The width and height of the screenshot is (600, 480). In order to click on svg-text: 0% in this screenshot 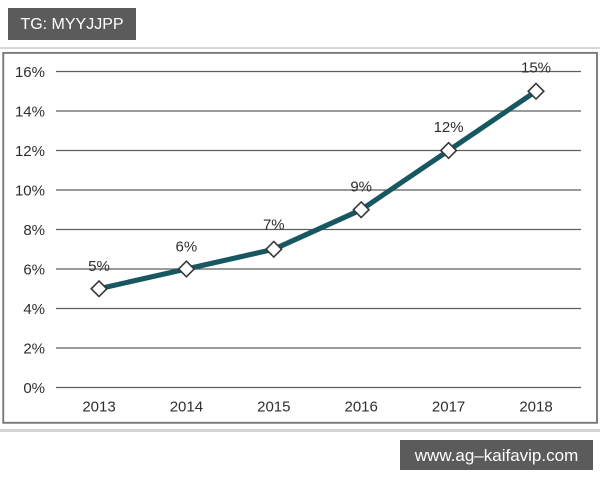, I will do `click(34, 388)`.